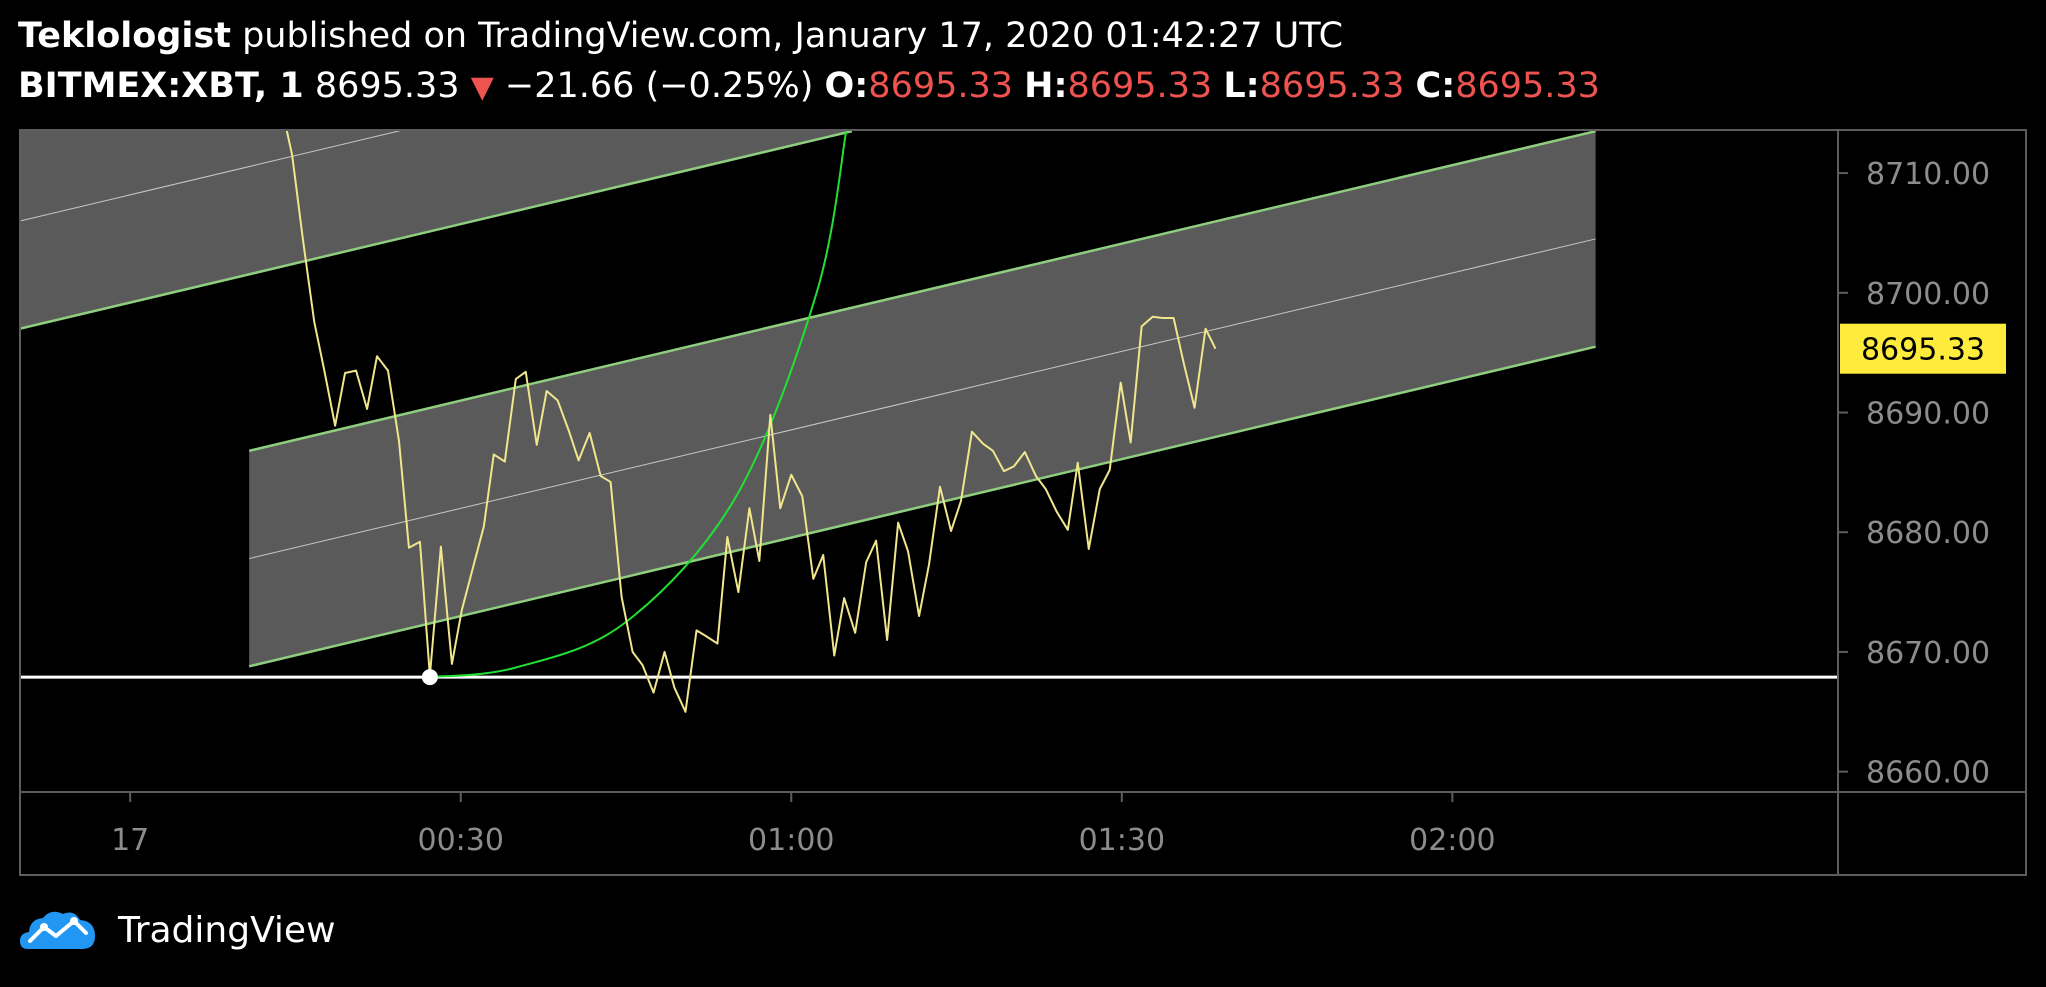 The width and height of the screenshot is (2046, 987). I want to click on low-label: L:, so click(1241, 86).